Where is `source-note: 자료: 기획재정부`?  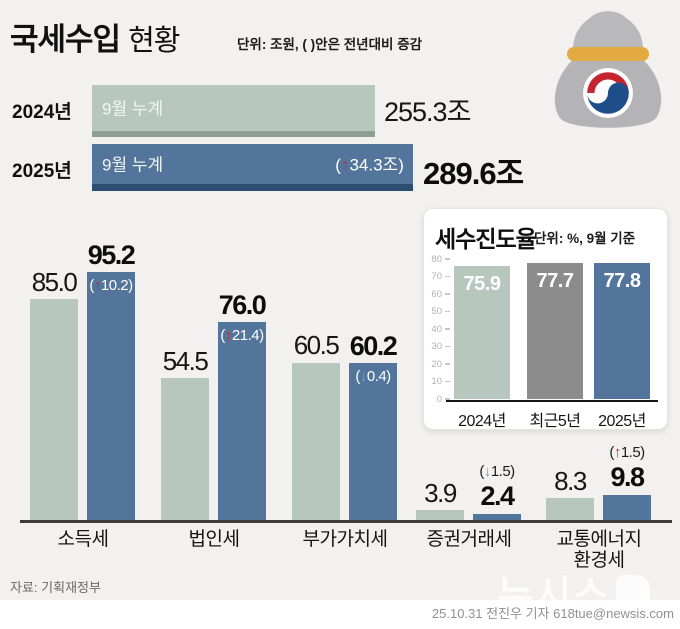
source-note: 자료: 기획재정부 is located at coordinates (55, 587).